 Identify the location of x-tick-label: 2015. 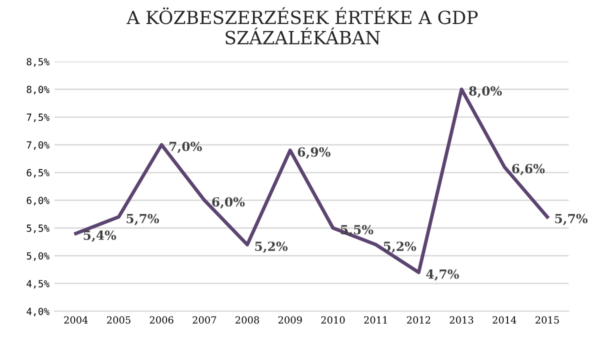
(547, 320).